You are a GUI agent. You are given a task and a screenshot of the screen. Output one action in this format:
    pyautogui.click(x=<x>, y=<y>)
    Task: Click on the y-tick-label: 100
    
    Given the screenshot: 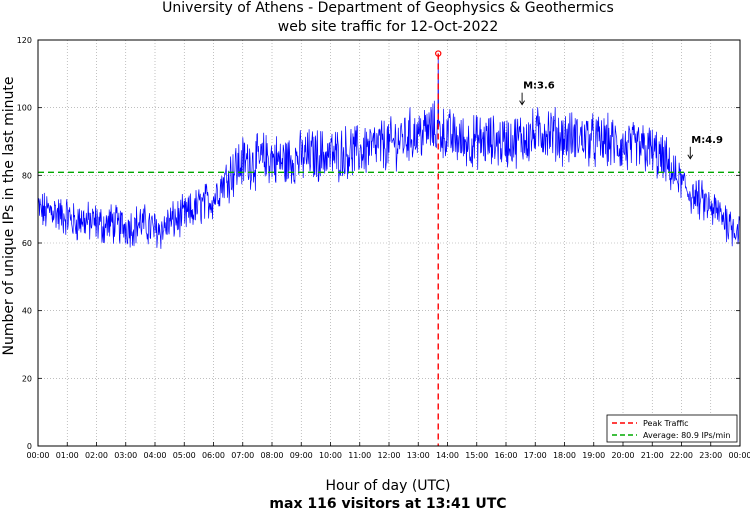 What is the action you would take?
    pyautogui.click(x=24, y=108)
    